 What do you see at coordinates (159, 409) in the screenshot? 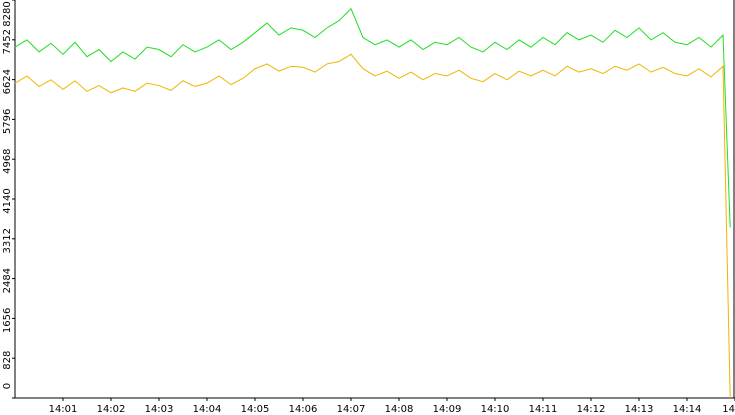
I see `x-tick-label: 14:03` at bounding box center [159, 409].